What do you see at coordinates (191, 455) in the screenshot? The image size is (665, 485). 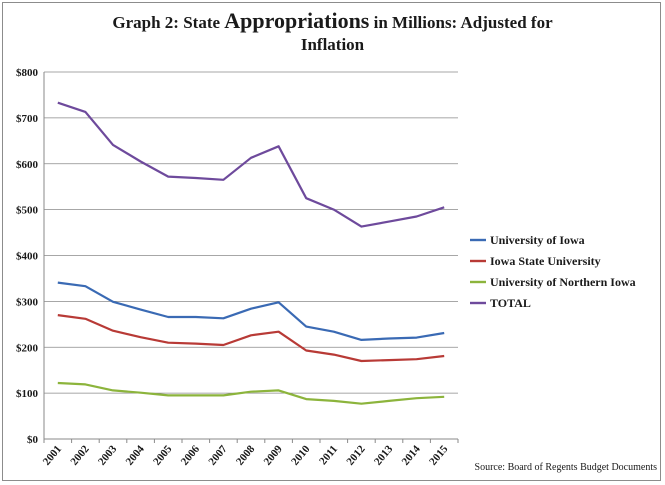 I see `x-tick-label: 2006` at bounding box center [191, 455].